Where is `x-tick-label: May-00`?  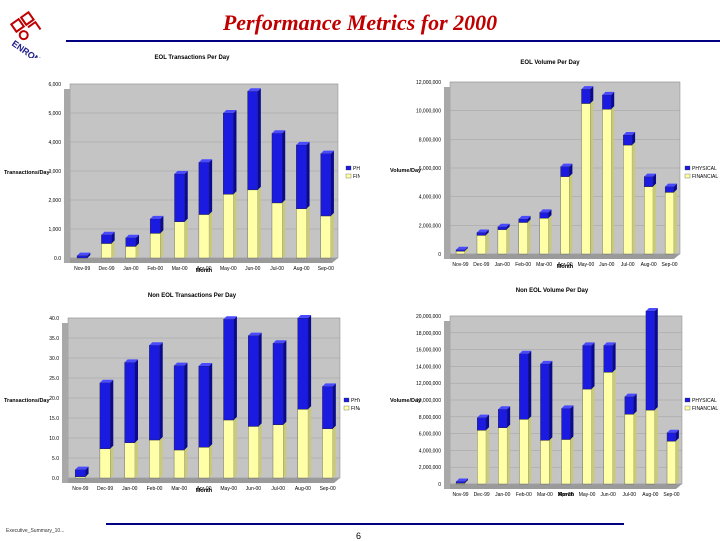
x-tick-label: May-00 is located at coordinates (228, 269).